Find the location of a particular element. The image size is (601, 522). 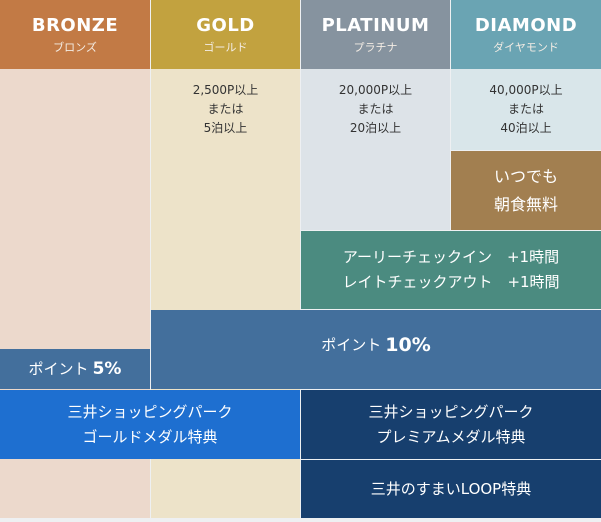

platinum-column-body is located at coordinates (375, 149).